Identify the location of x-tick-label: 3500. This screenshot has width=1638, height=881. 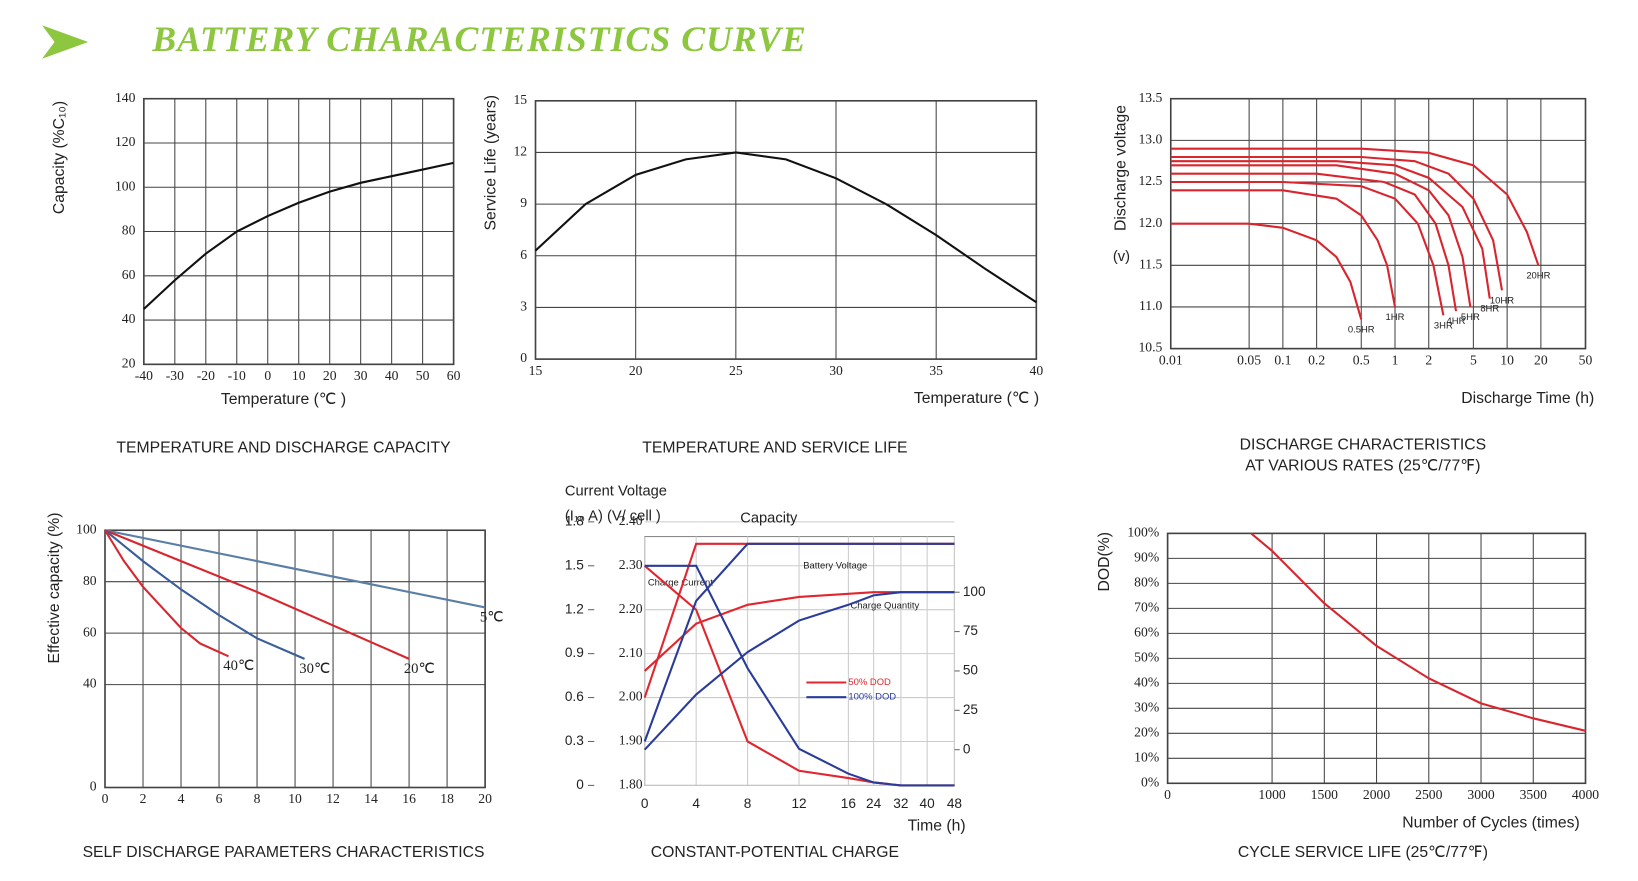
(1533, 794).